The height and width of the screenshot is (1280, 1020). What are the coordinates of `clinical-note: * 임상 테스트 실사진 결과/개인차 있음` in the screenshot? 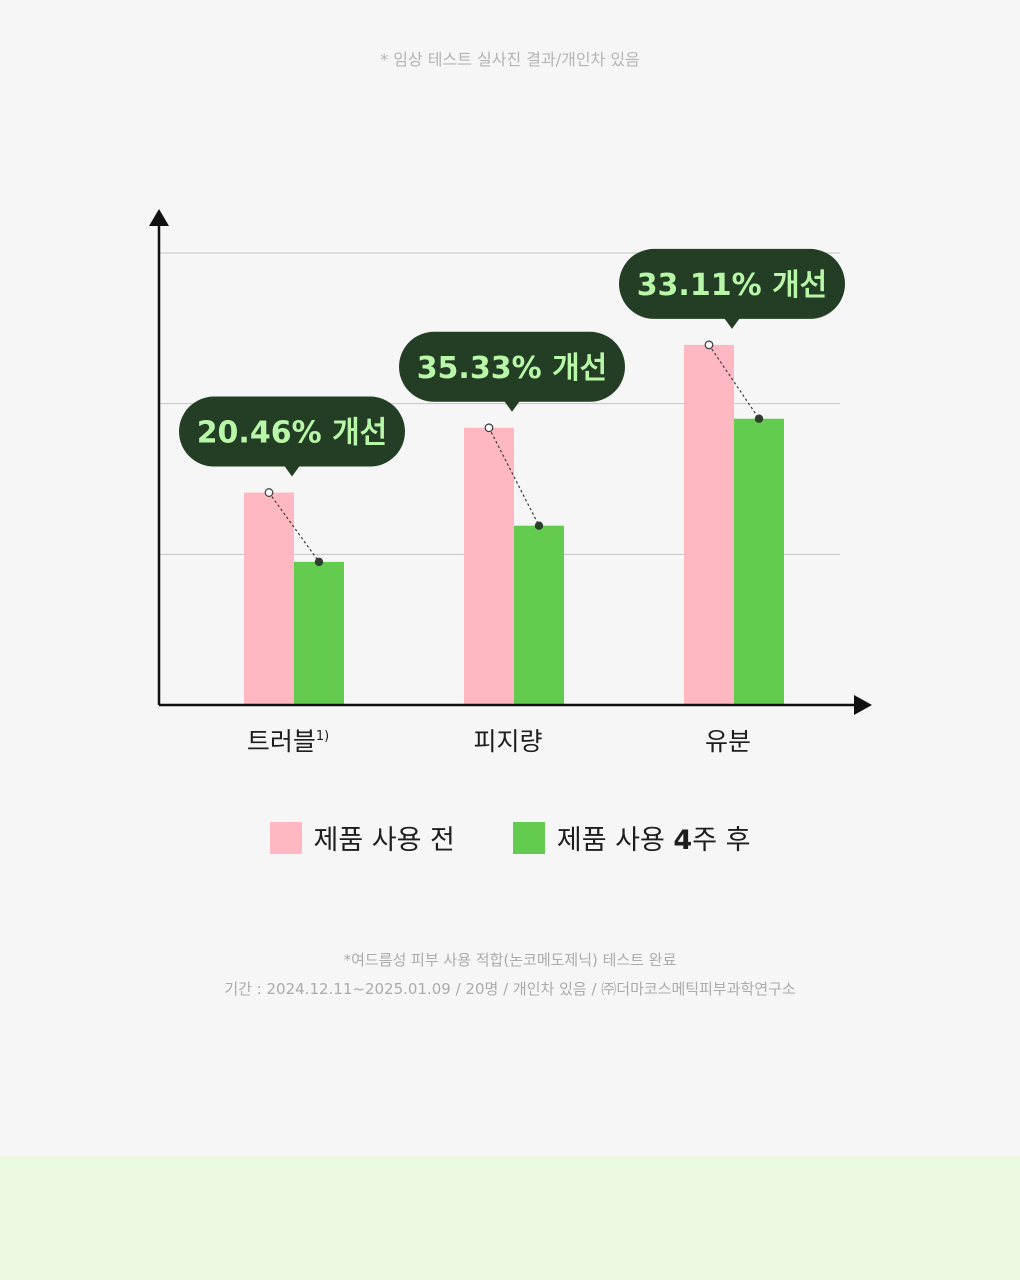 It's located at (510, 59).